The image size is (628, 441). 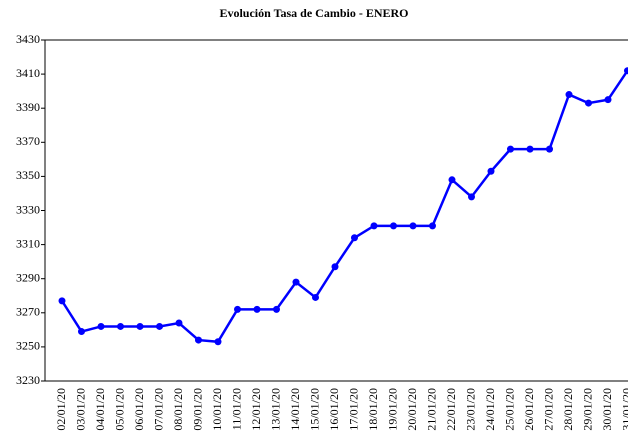 What do you see at coordinates (236, 409) in the screenshot?
I see `x-tick-label: 11/01/20` at bounding box center [236, 409].